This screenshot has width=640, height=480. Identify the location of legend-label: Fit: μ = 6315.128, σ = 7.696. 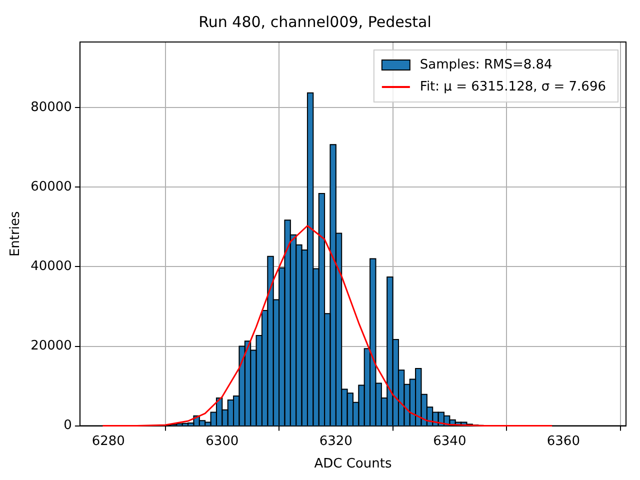
(513, 86).